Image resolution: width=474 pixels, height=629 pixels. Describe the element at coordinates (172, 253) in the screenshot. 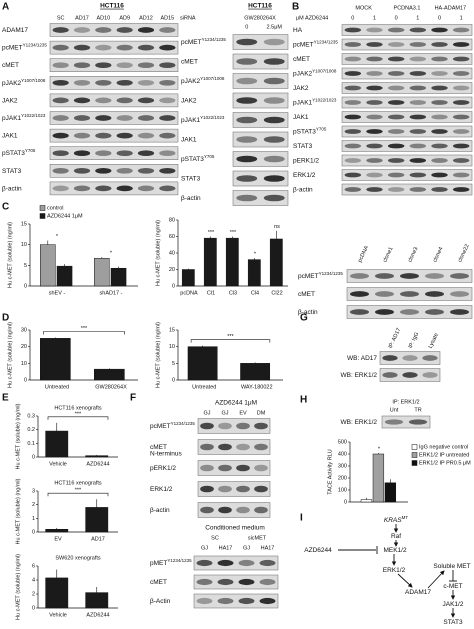

I see `y-tick-label: 40` at that location.